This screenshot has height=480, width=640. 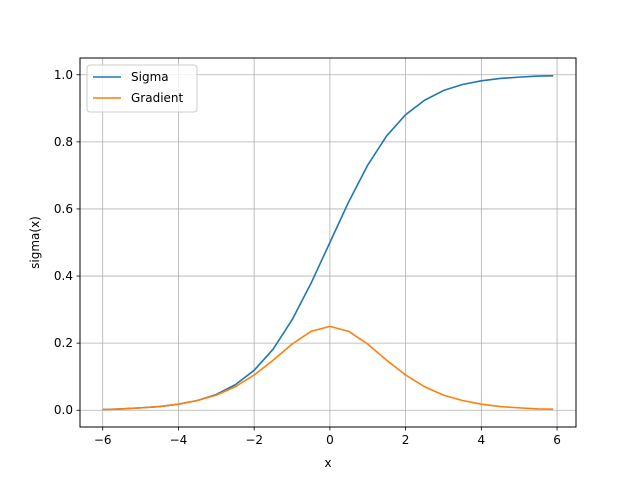 I want to click on legend-label-sigma: Sigma, so click(x=150, y=77).